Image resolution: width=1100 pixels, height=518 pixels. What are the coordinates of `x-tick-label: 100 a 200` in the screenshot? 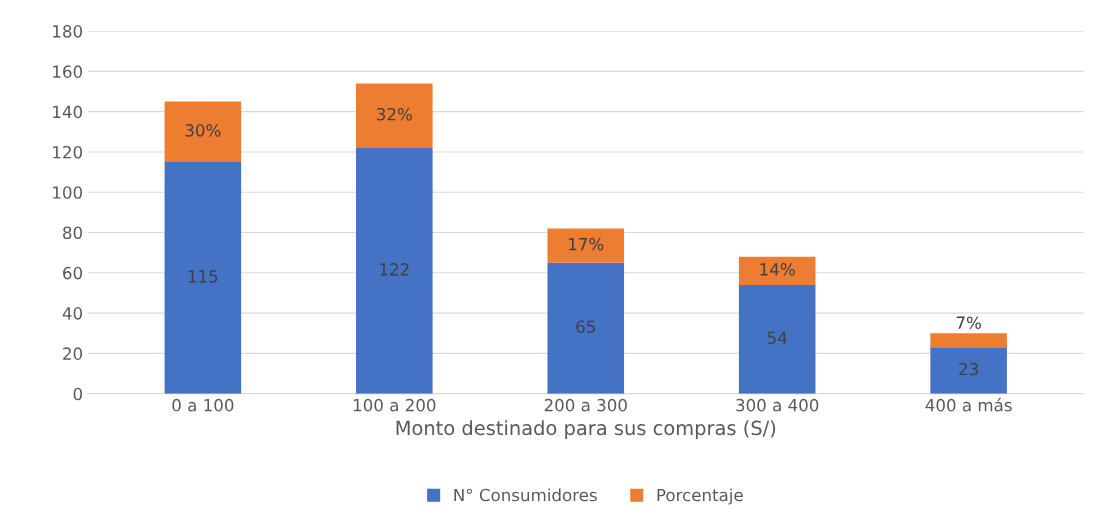 It's located at (394, 405).